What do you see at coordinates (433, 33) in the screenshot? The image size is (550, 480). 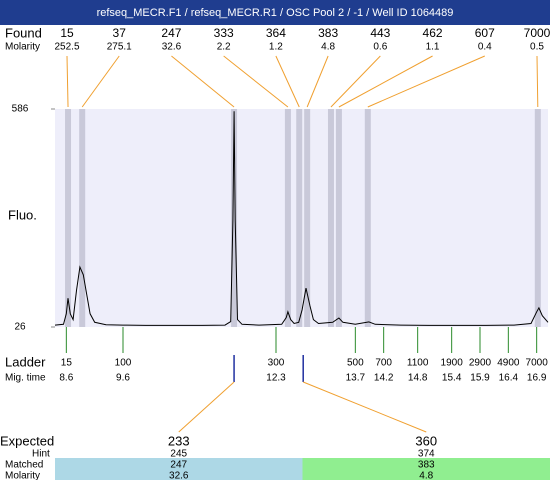 I see `found-size: 462` at bounding box center [433, 33].